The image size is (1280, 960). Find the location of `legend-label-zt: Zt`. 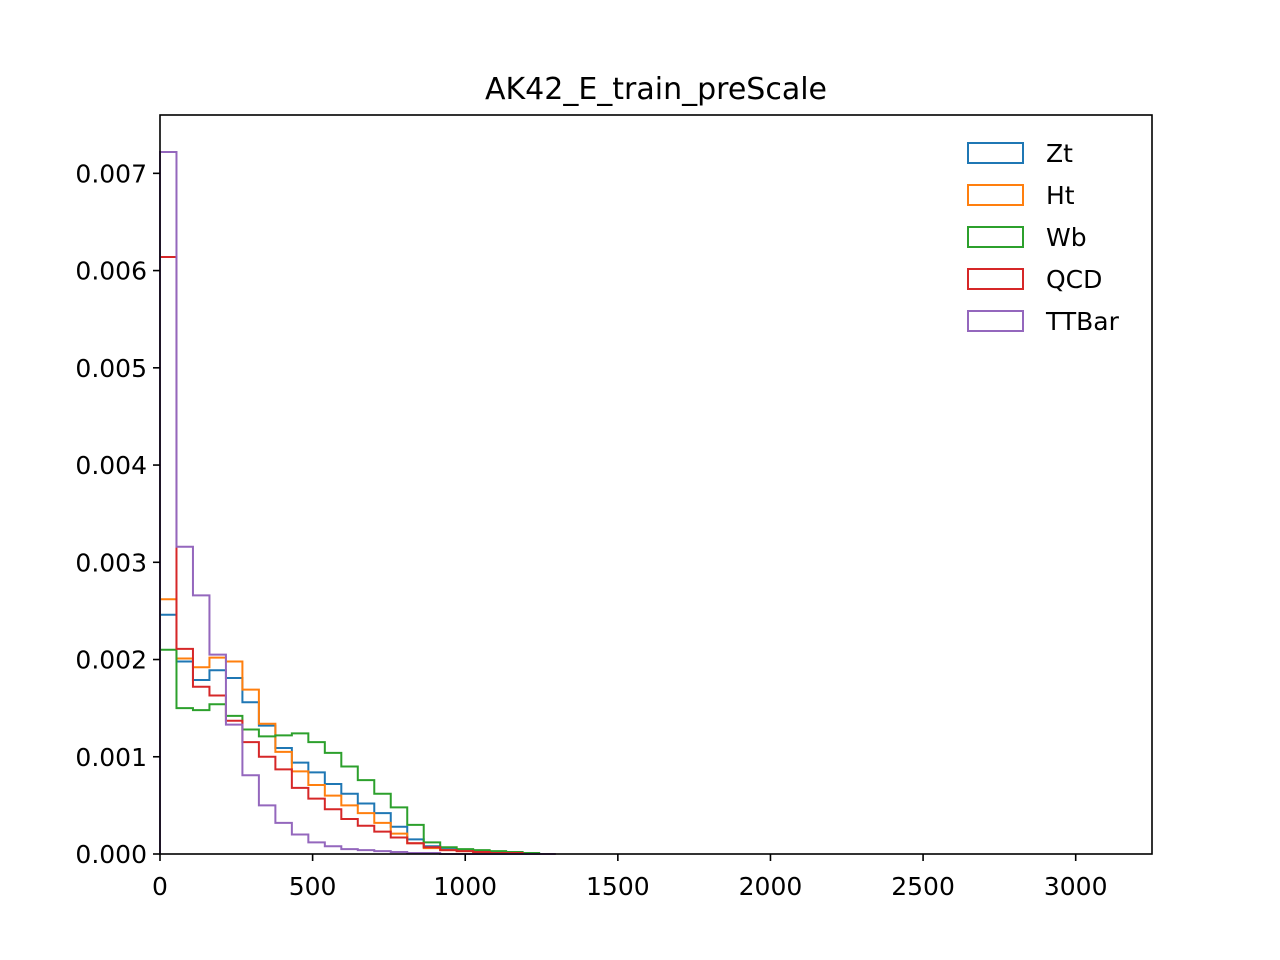

legend-label-zt: Zt is located at coordinates (1059, 153).